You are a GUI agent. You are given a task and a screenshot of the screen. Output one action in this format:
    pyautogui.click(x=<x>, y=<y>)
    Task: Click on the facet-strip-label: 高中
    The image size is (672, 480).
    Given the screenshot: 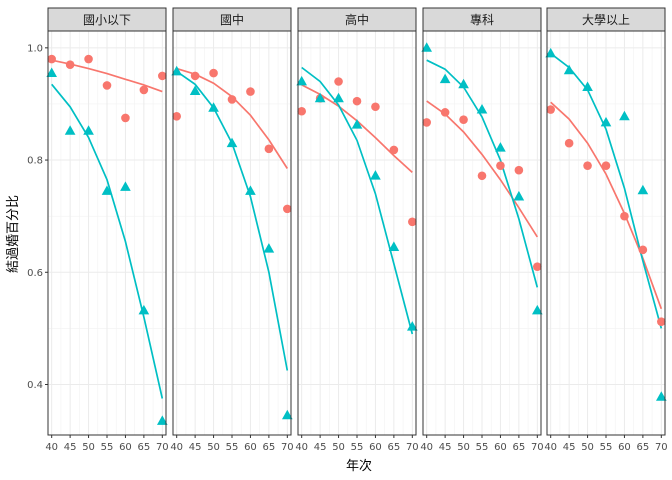 What is the action you would take?
    pyautogui.click(x=357, y=19)
    